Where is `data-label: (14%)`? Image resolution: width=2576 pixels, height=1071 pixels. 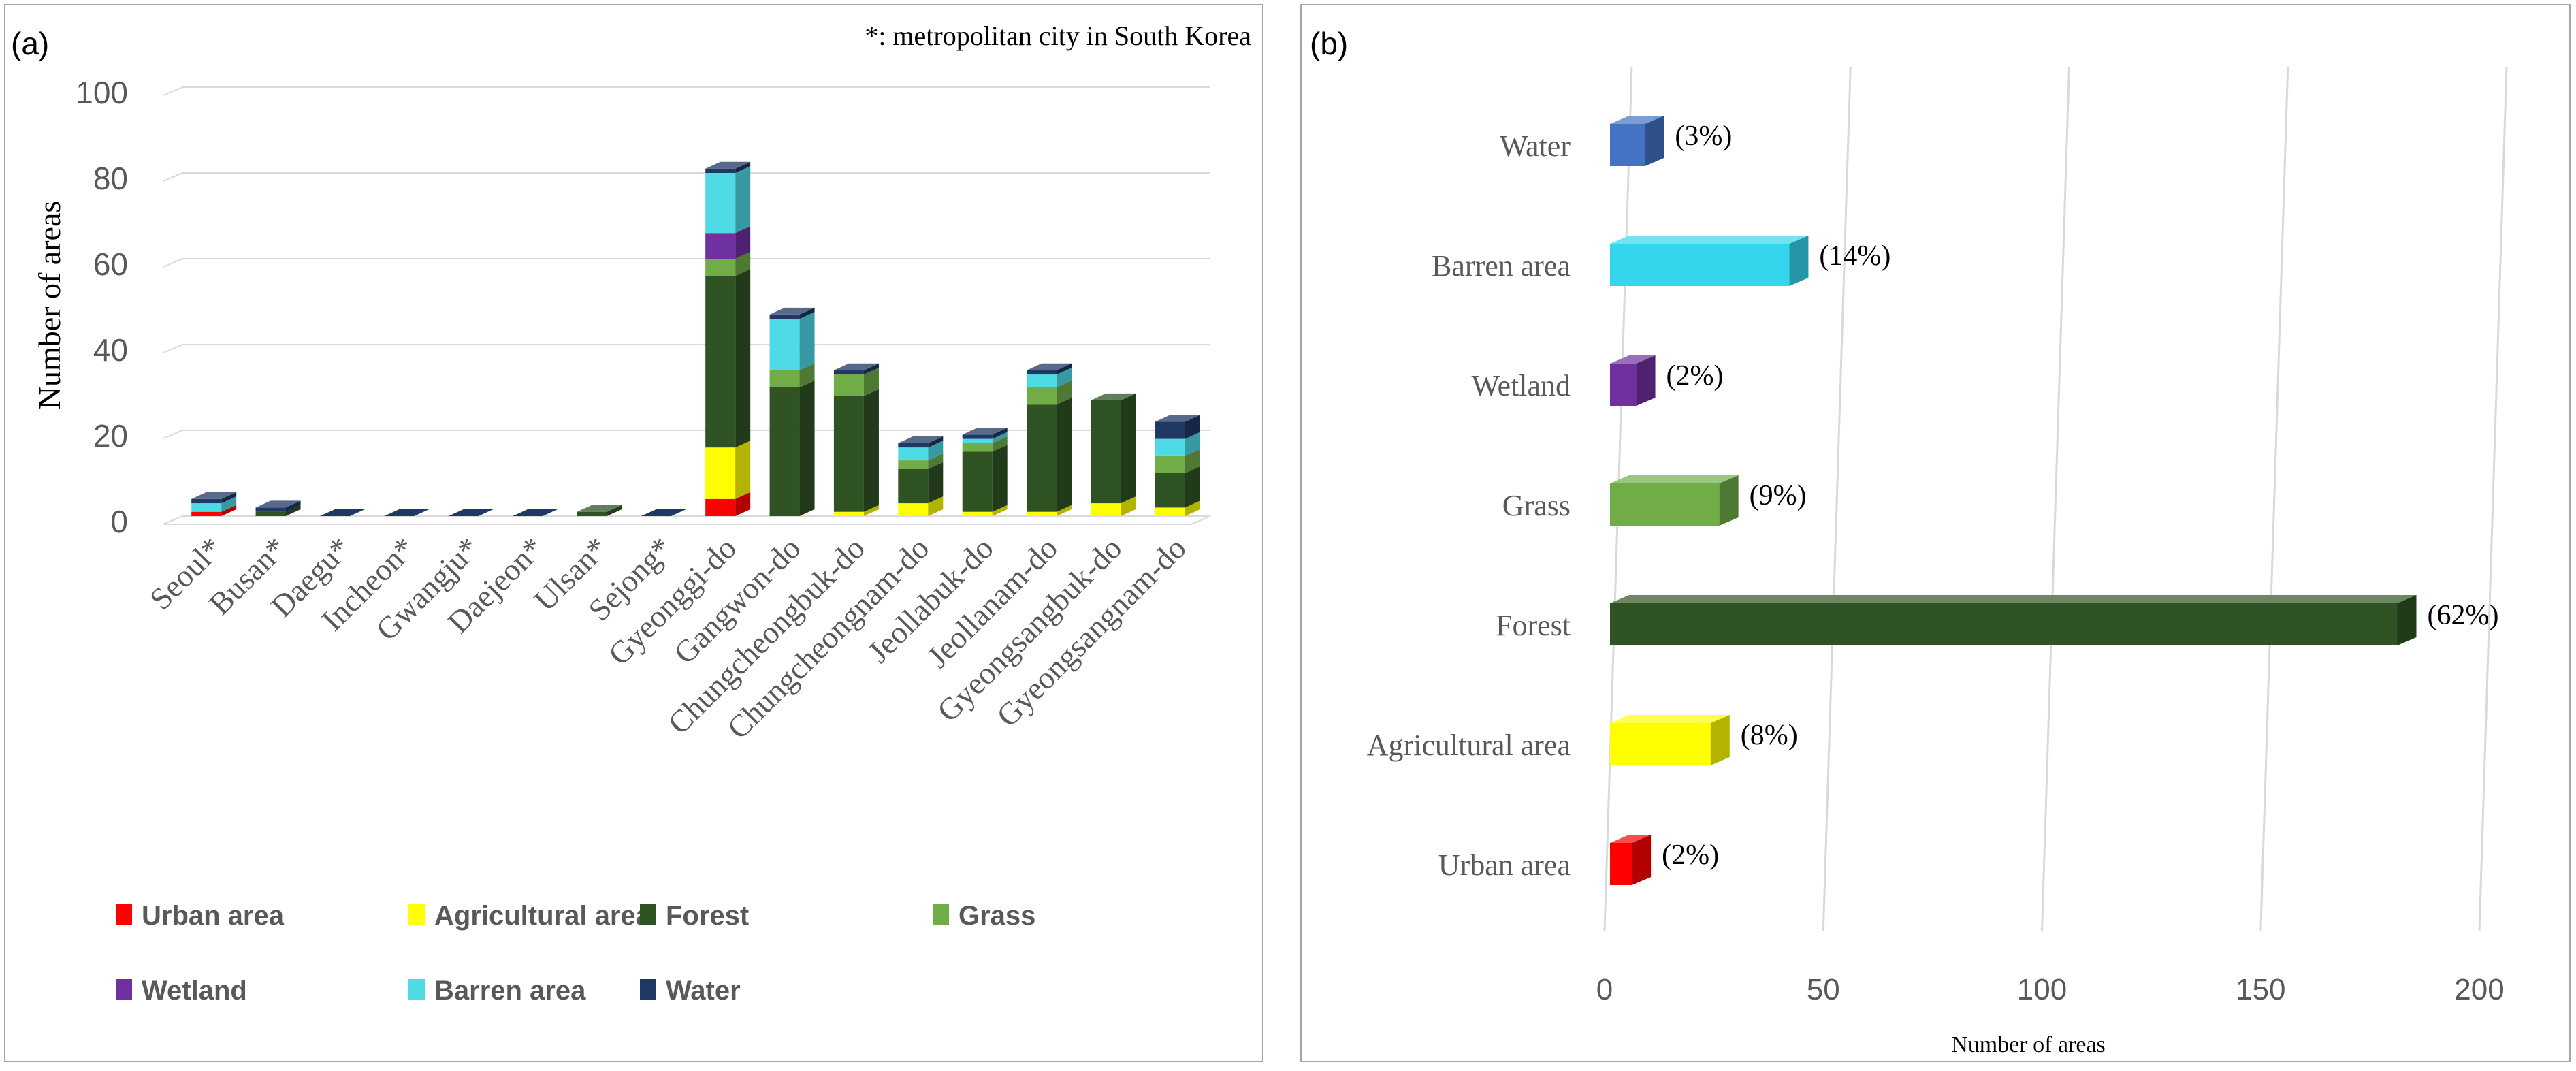 data-label: (14%) is located at coordinates (1854, 256).